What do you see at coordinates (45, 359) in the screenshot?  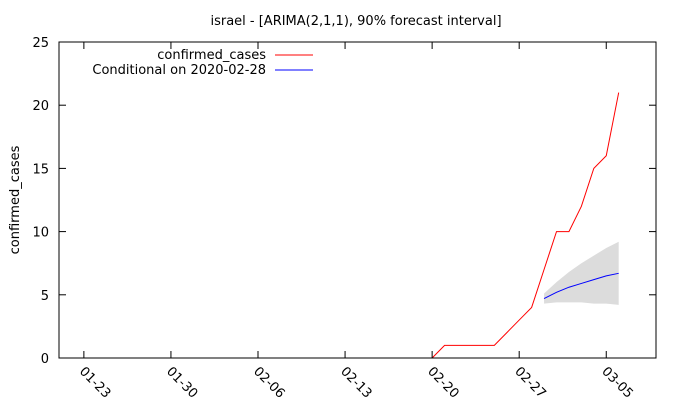 I see `y-tick-label: 0` at bounding box center [45, 359].